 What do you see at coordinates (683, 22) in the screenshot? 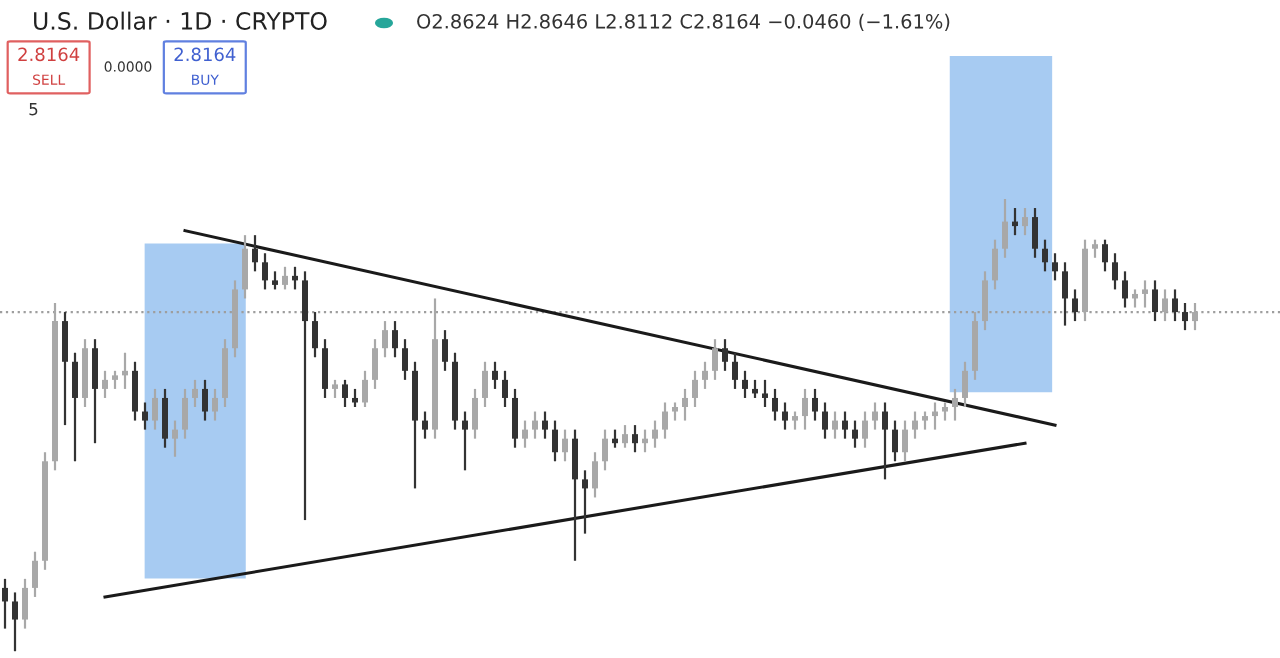
I see `text: O2.8624 H2.8646 L2.8112 C2.8164 −0.0460 (−1.61%)` at bounding box center [683, 22].